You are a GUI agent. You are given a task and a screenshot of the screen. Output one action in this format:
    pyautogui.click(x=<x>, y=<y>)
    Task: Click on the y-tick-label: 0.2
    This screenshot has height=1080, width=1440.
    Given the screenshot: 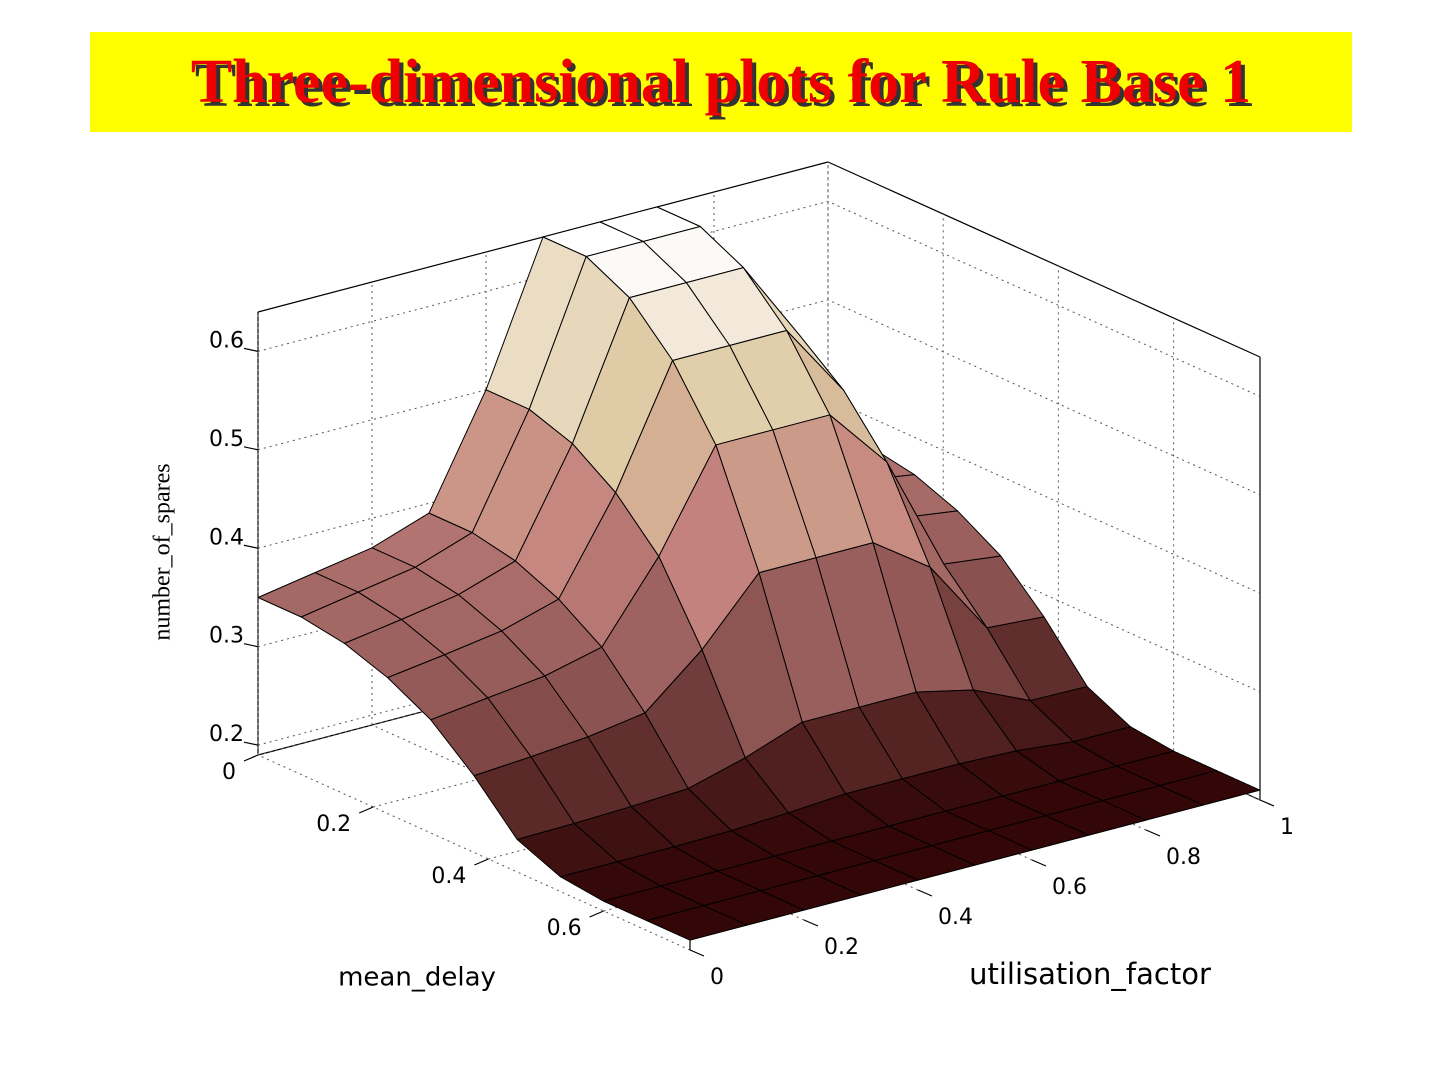 What is the action you would take?
    pyautogui.click(x=333, y=824)
    